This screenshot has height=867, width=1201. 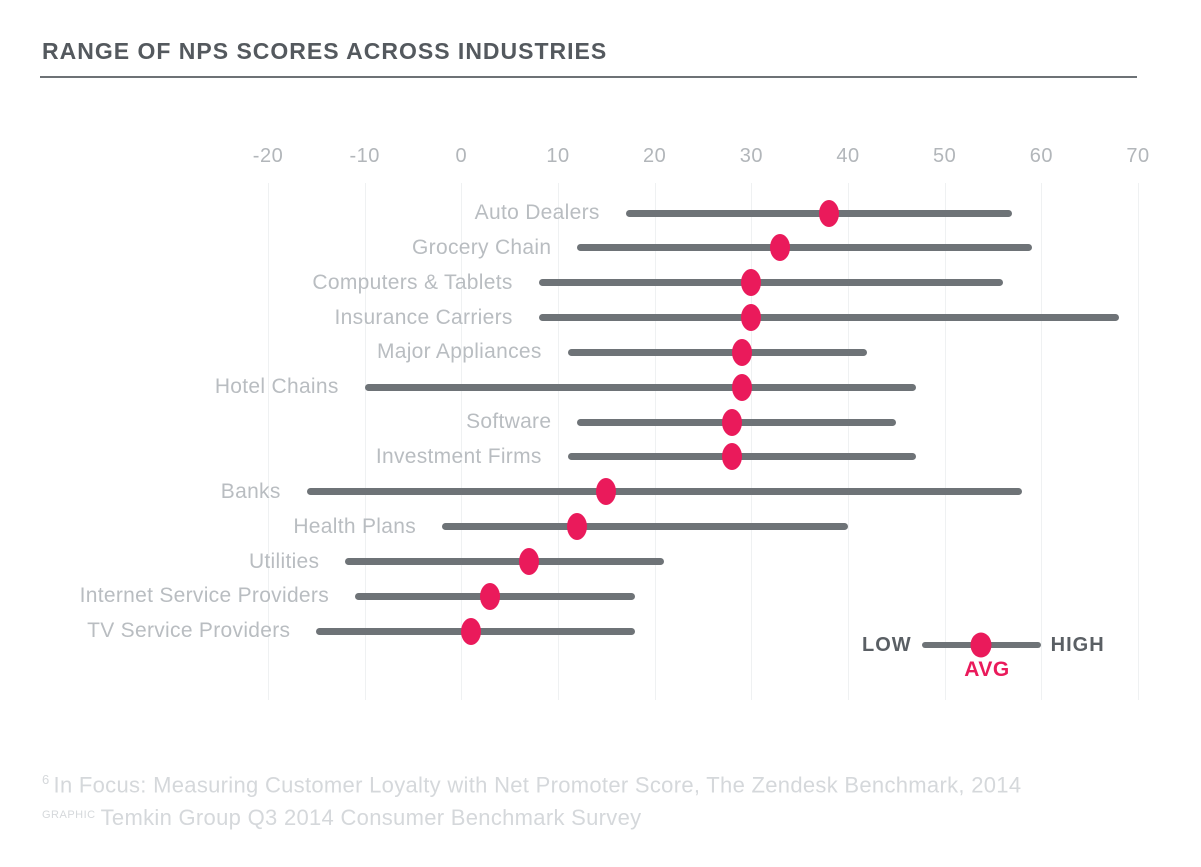 What do you see at coordinates (558, 156) in the screenshot?
I see `axis-tick-label: 10` at bounding box center [558, 156].